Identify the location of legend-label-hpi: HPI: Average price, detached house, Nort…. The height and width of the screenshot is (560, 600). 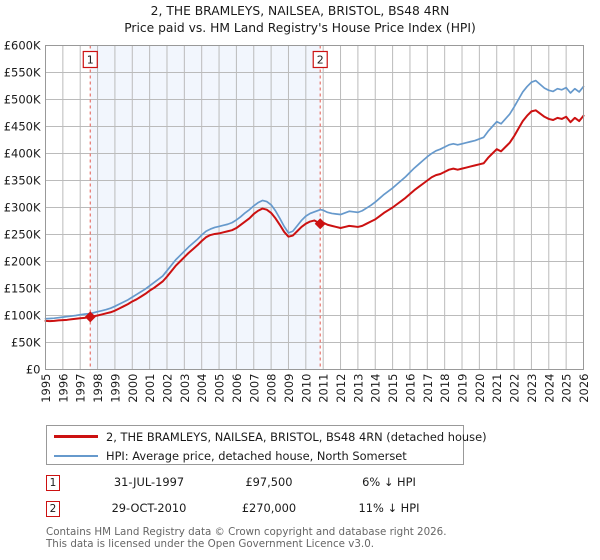
(256, 455).